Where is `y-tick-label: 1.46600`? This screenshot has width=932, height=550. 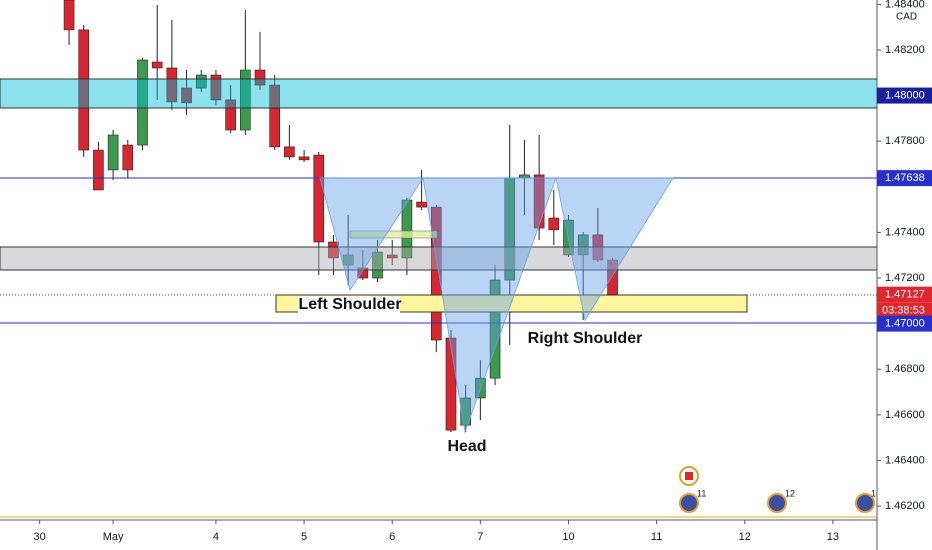
y-tick-label: 1.46600 is located at coordinates (905, 415).